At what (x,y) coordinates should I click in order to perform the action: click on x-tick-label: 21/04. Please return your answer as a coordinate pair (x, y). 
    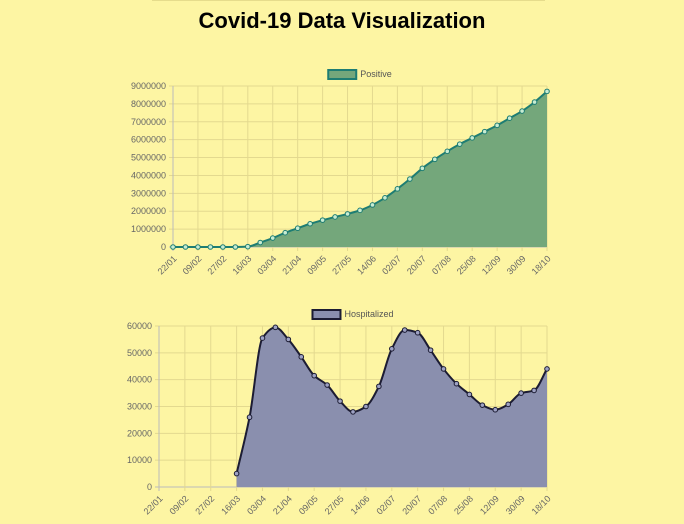
    Looking at the image, I should click on (282, 505).